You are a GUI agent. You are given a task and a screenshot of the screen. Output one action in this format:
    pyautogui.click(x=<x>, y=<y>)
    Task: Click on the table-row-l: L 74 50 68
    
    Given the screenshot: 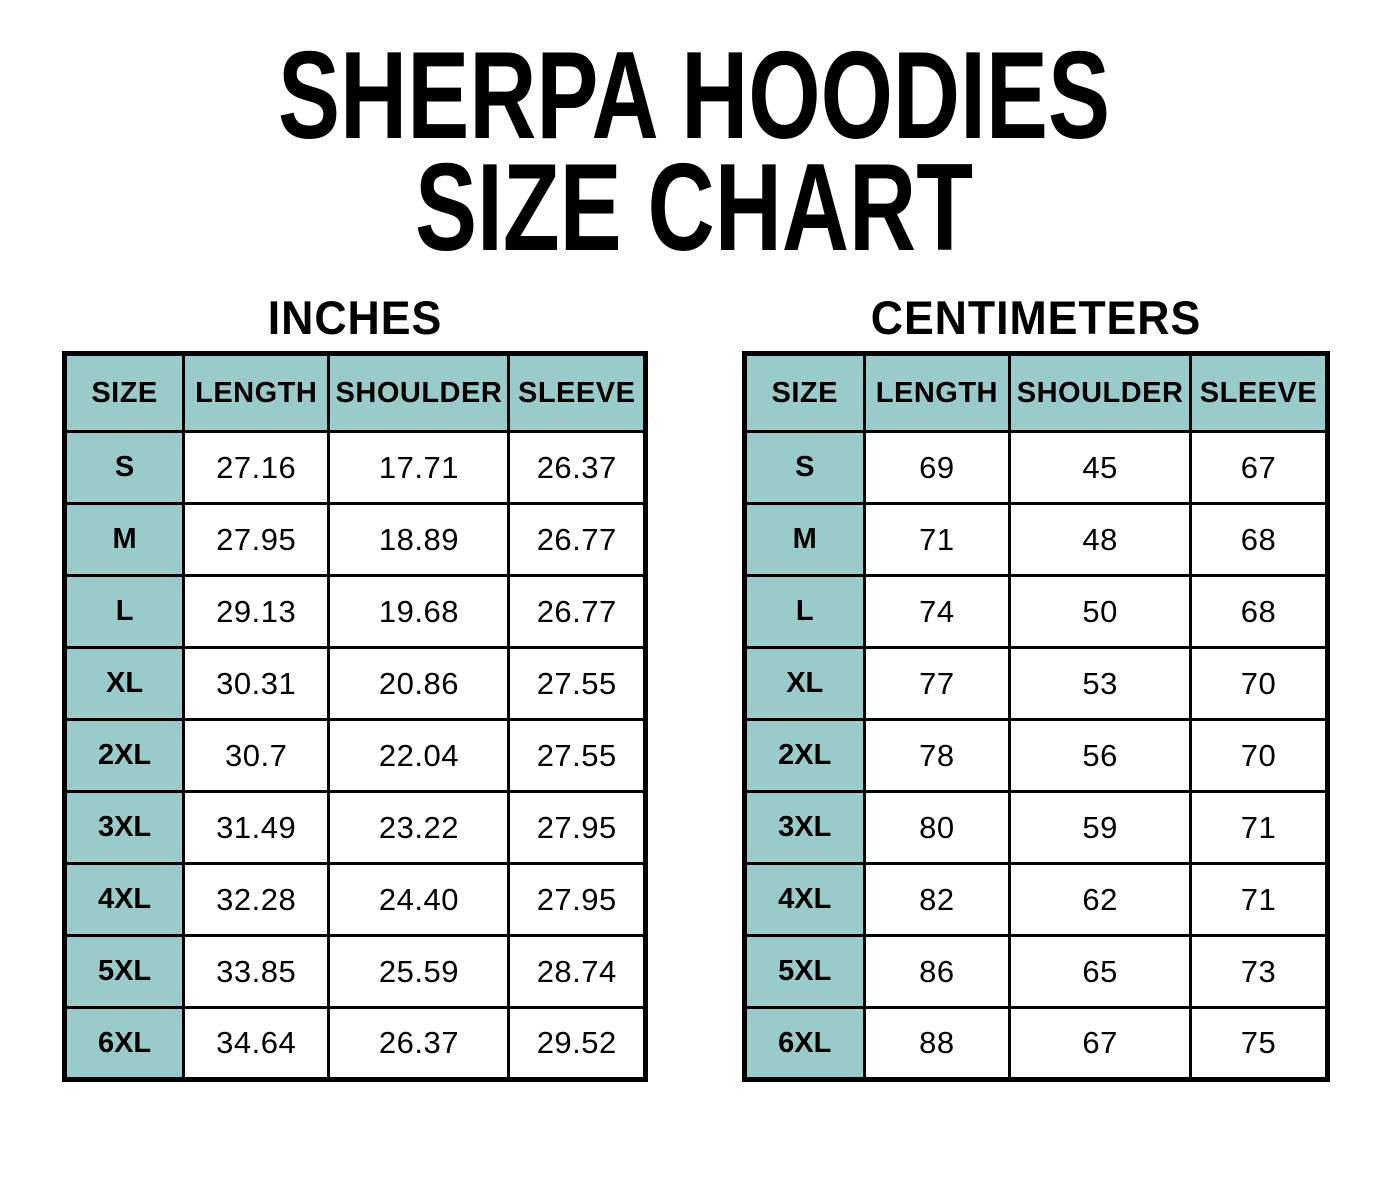 What is the action you would take?
    pyautogui.click(x=1036, y=611)
    